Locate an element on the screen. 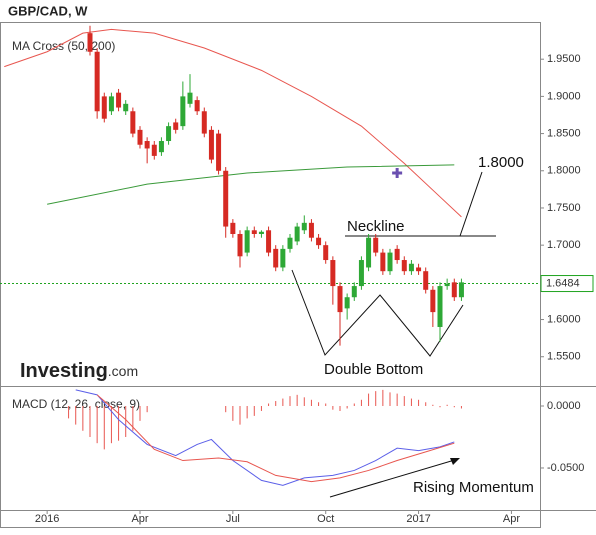 This screenshot has width=596, height=535. brand: Investing.com is located at coordinates (79, 371).